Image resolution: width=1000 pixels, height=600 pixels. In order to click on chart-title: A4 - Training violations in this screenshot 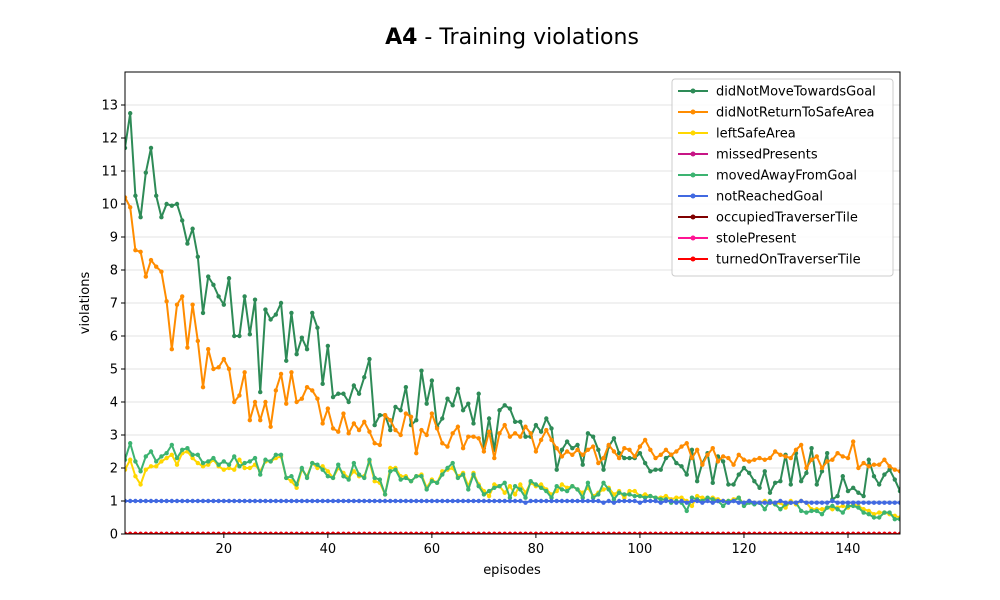, I will do `click(512, 37)`.